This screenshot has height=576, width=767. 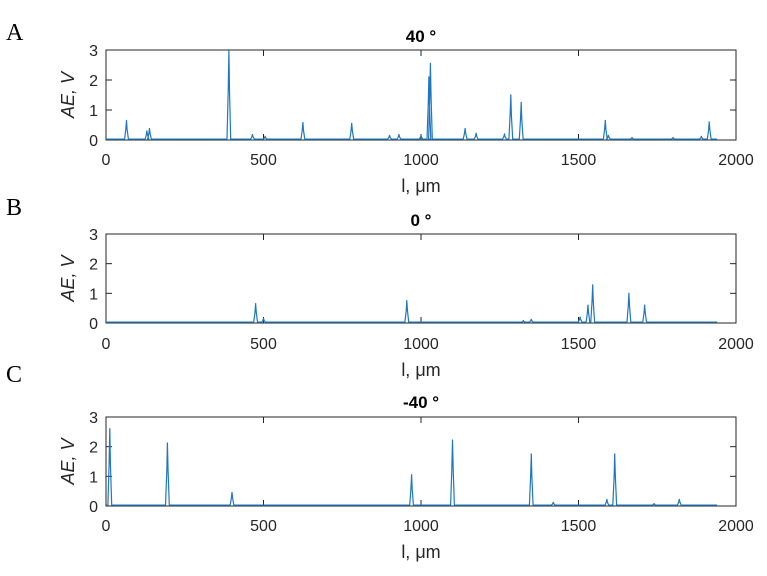 What do you see at coordinates (15, 33) in the screenshot?
I see `panel-letter: A` at bounding box center [15, 33].